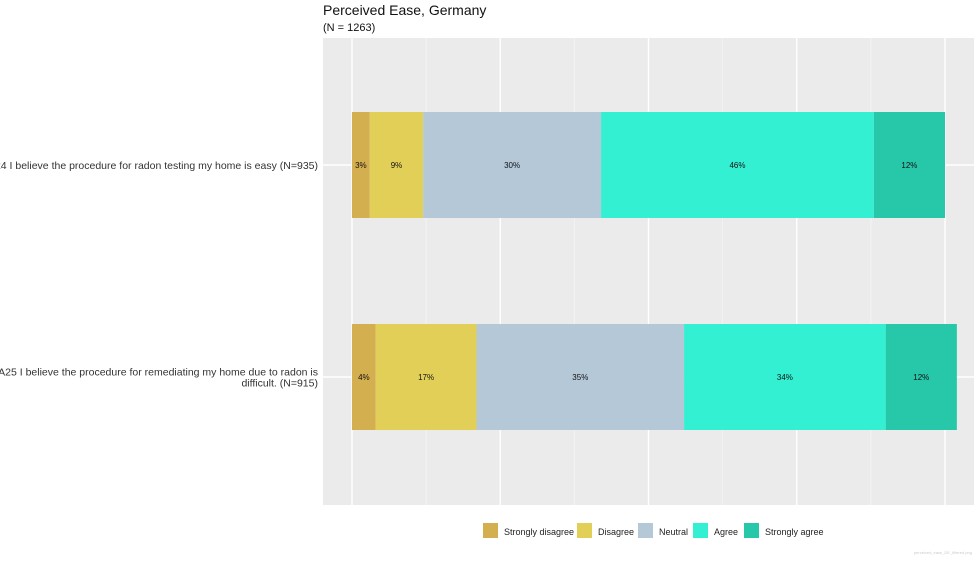 Image resolution: width=980 pixels, height=565 pixels. What do you see at coordinates (616, 532) in the screenshot?
I see `legend-label-1: Disagree` at bounding box center [616, 532].